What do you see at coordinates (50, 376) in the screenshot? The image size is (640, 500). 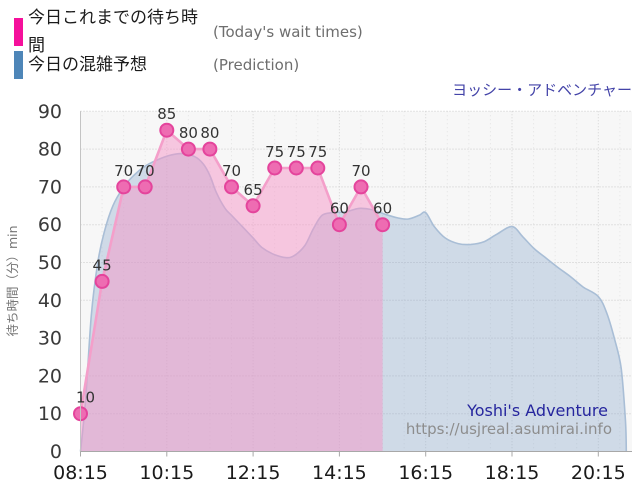 I see `y-tick-label: 20` at bounding box center [50, 376].